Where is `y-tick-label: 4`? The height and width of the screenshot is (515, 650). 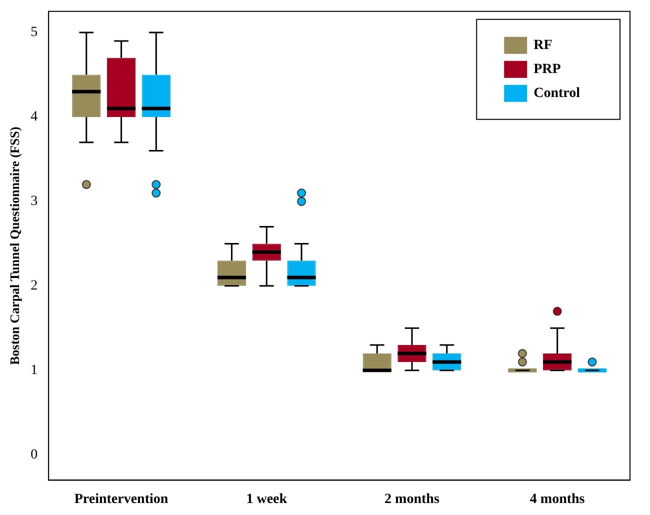
y-tick-label: 4 is located at coordinates (34, 117).